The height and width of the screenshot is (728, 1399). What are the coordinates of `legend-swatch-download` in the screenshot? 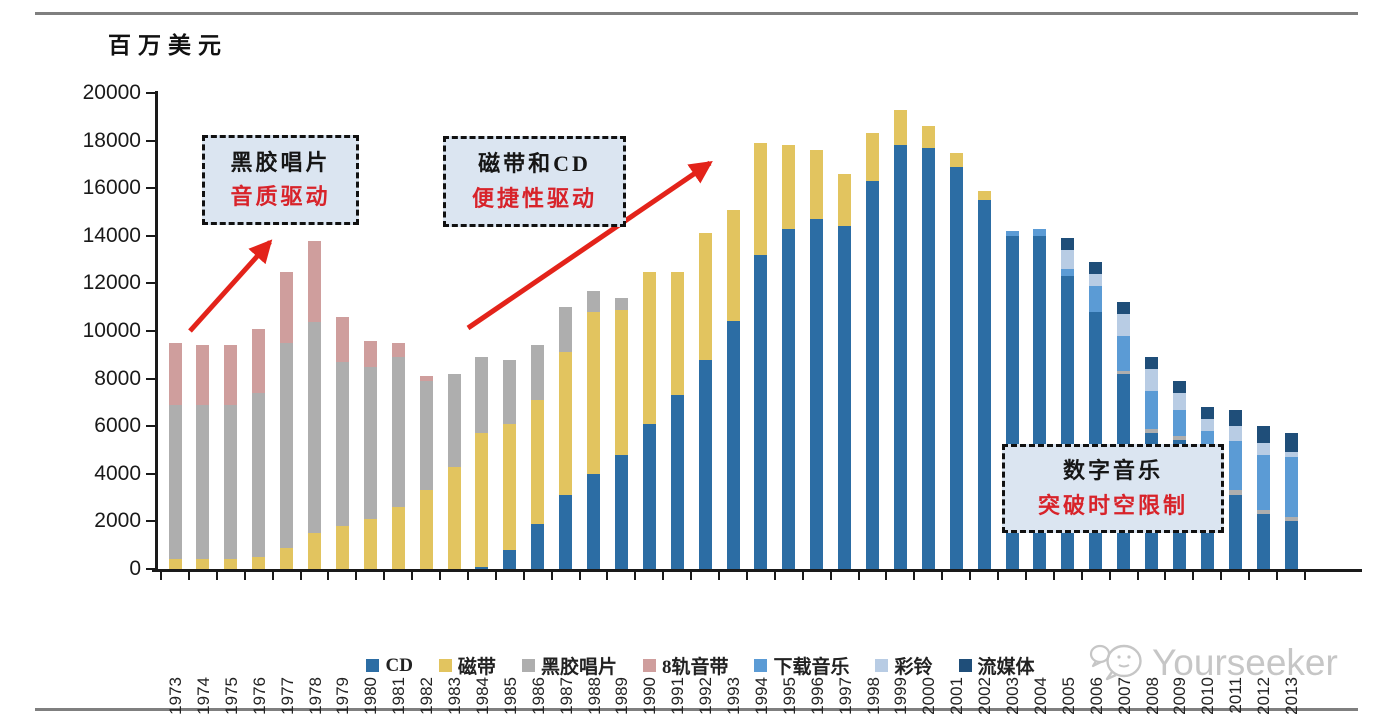 It's located at (761, 665).